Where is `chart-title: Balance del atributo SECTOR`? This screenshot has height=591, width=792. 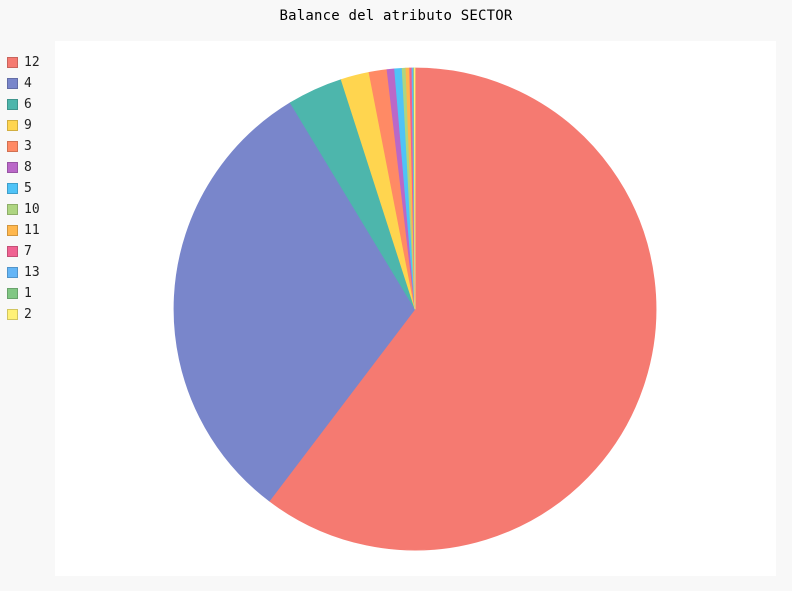 chart-title: Balance del atributo SECTOR is located at coordinates (396, 16).